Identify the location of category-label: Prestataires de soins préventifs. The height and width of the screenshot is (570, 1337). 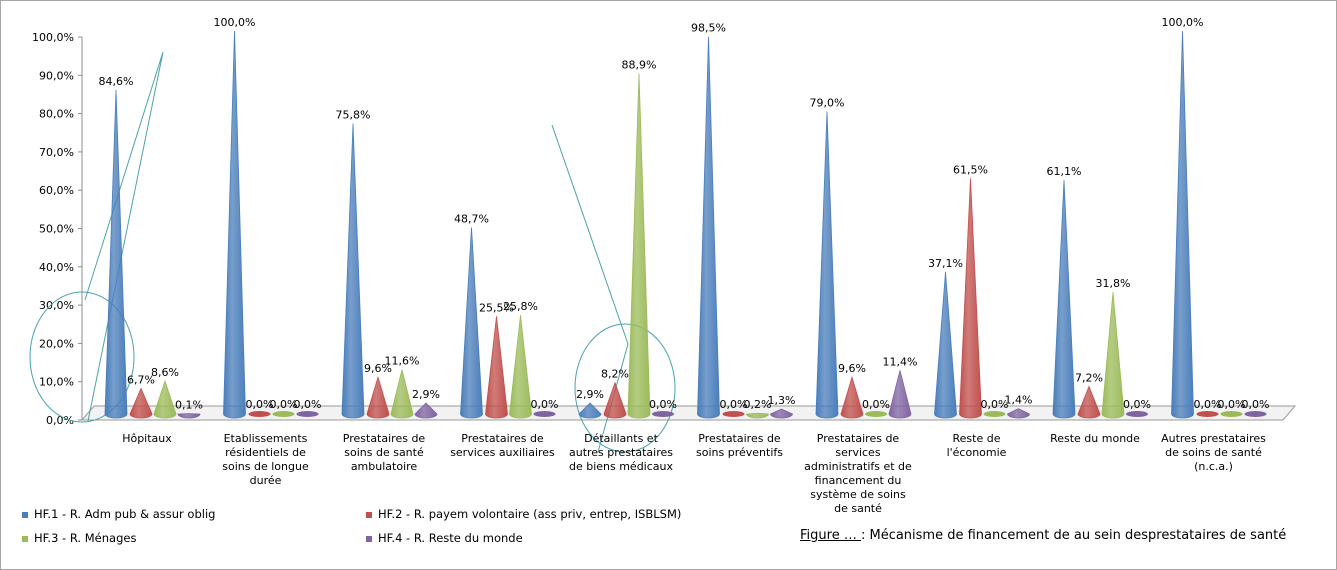
(739, 445).